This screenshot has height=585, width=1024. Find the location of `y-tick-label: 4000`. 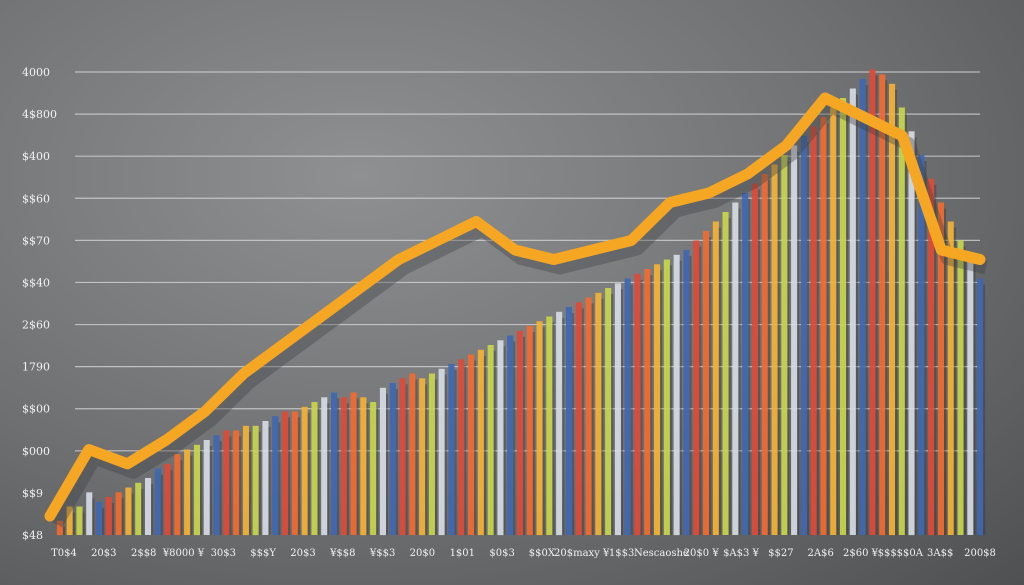

y-tick-label: 4000 is located at coordinates (36, 72).